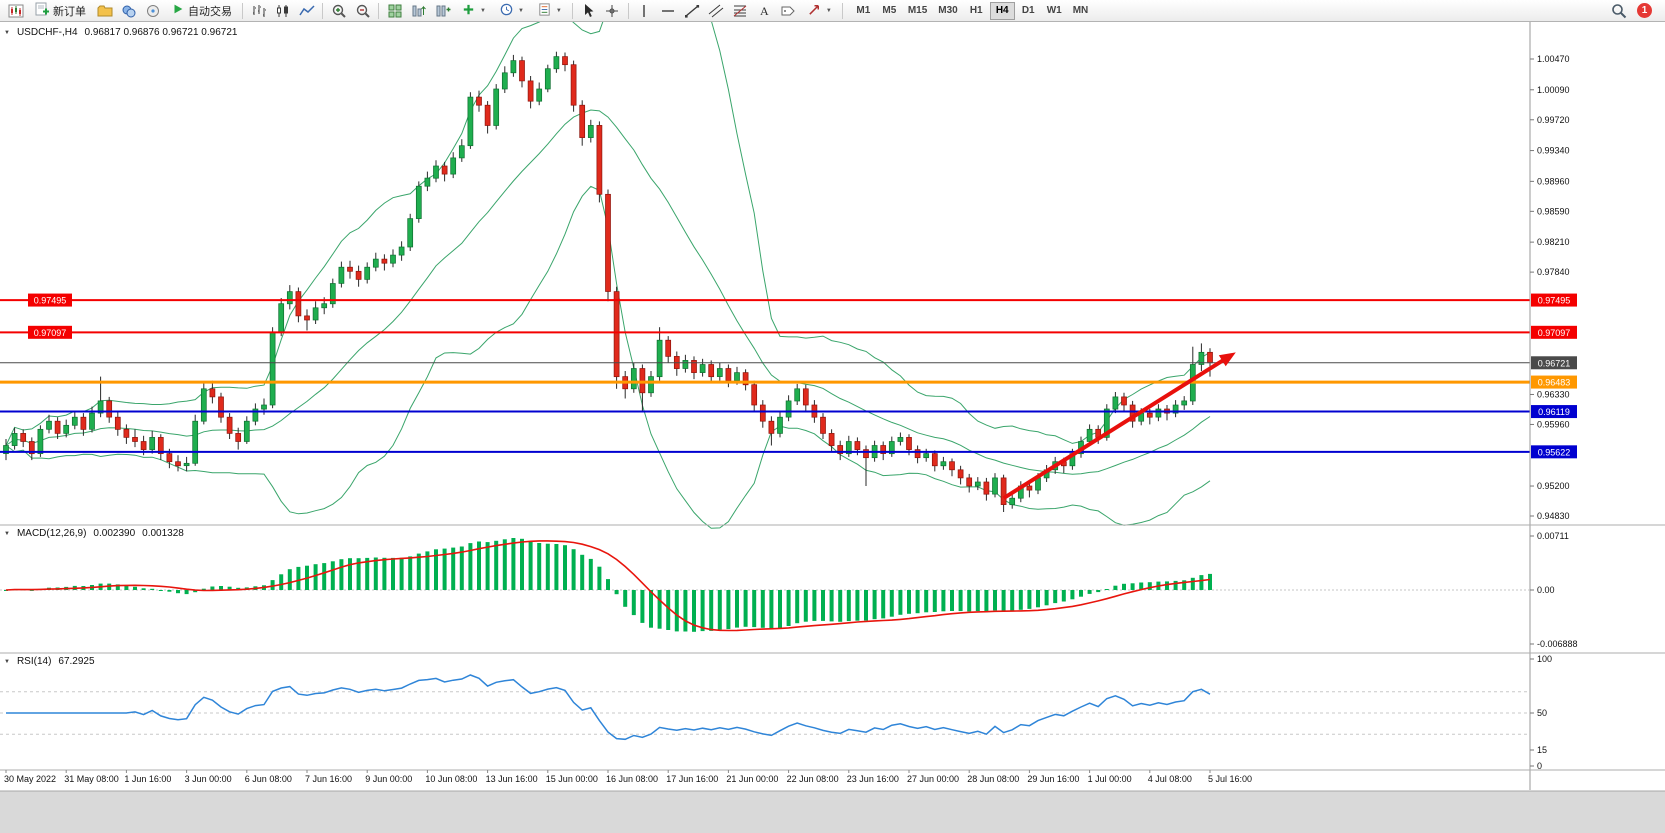 This screenshot has width=1665, height=833. I want to click on rsi-axis-label: 50, so click(1542, 713).